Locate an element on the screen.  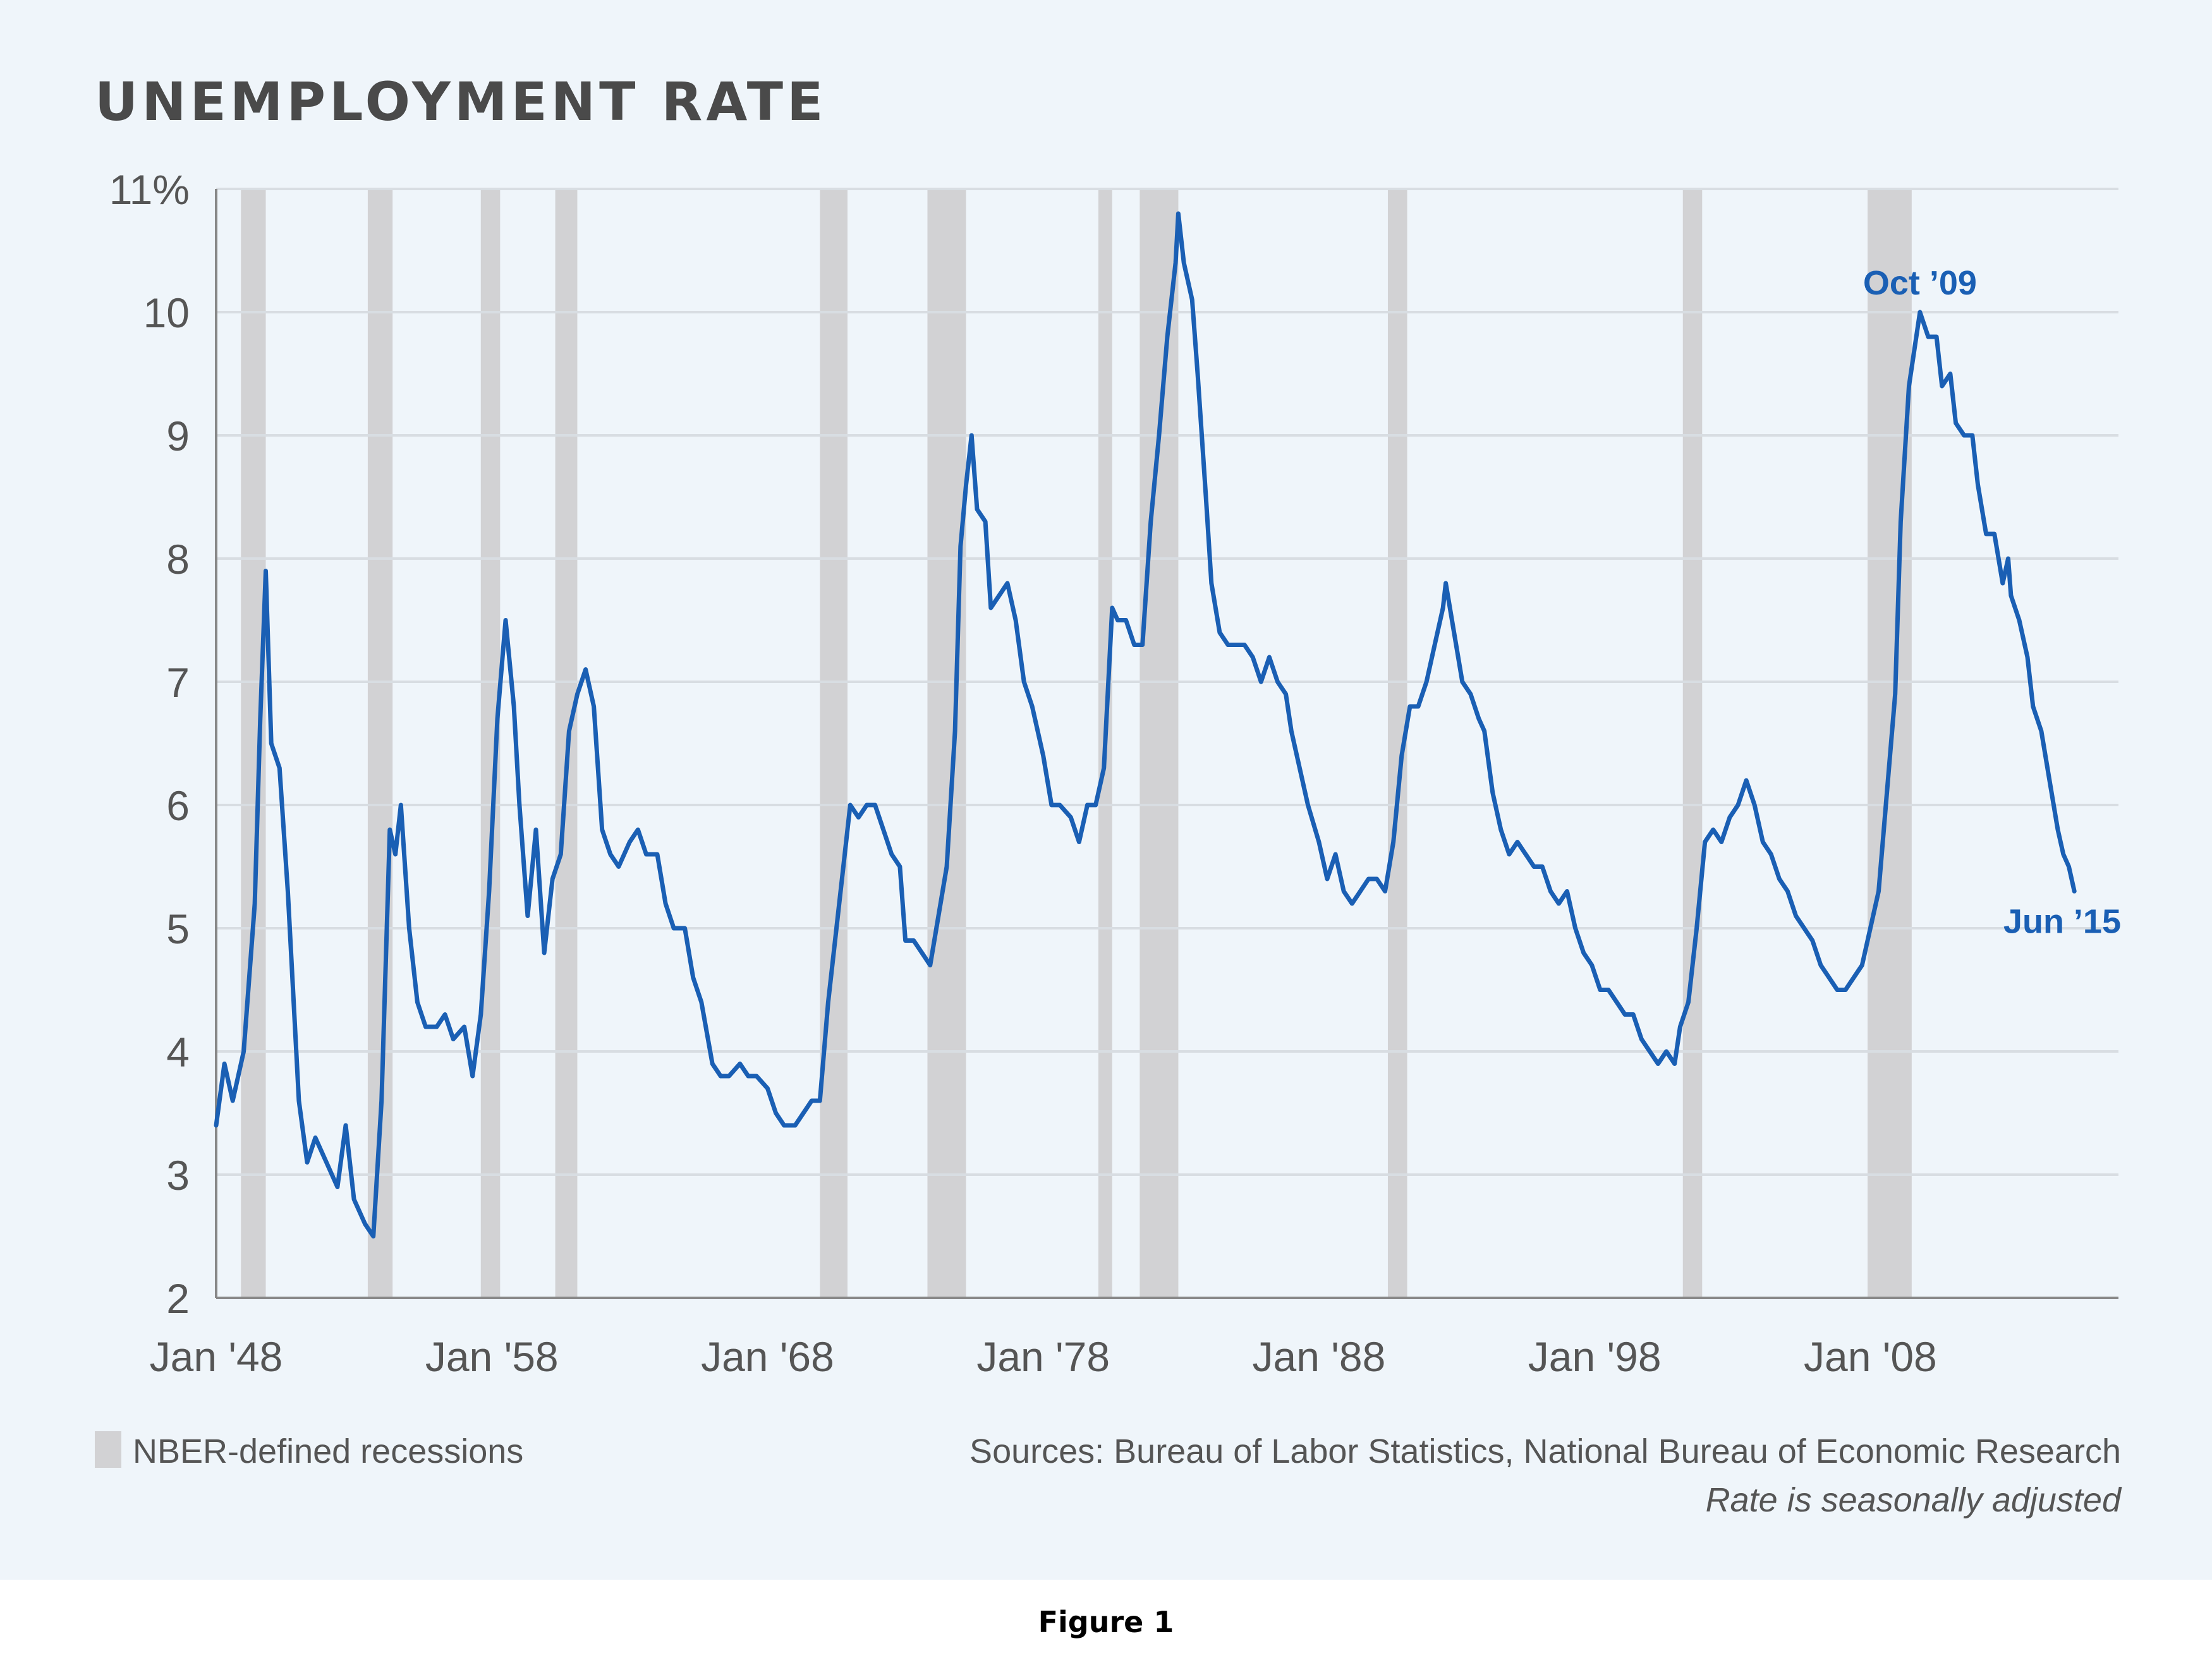
x-tick-label: Jan '68 is located at coordinates (767, 1357).